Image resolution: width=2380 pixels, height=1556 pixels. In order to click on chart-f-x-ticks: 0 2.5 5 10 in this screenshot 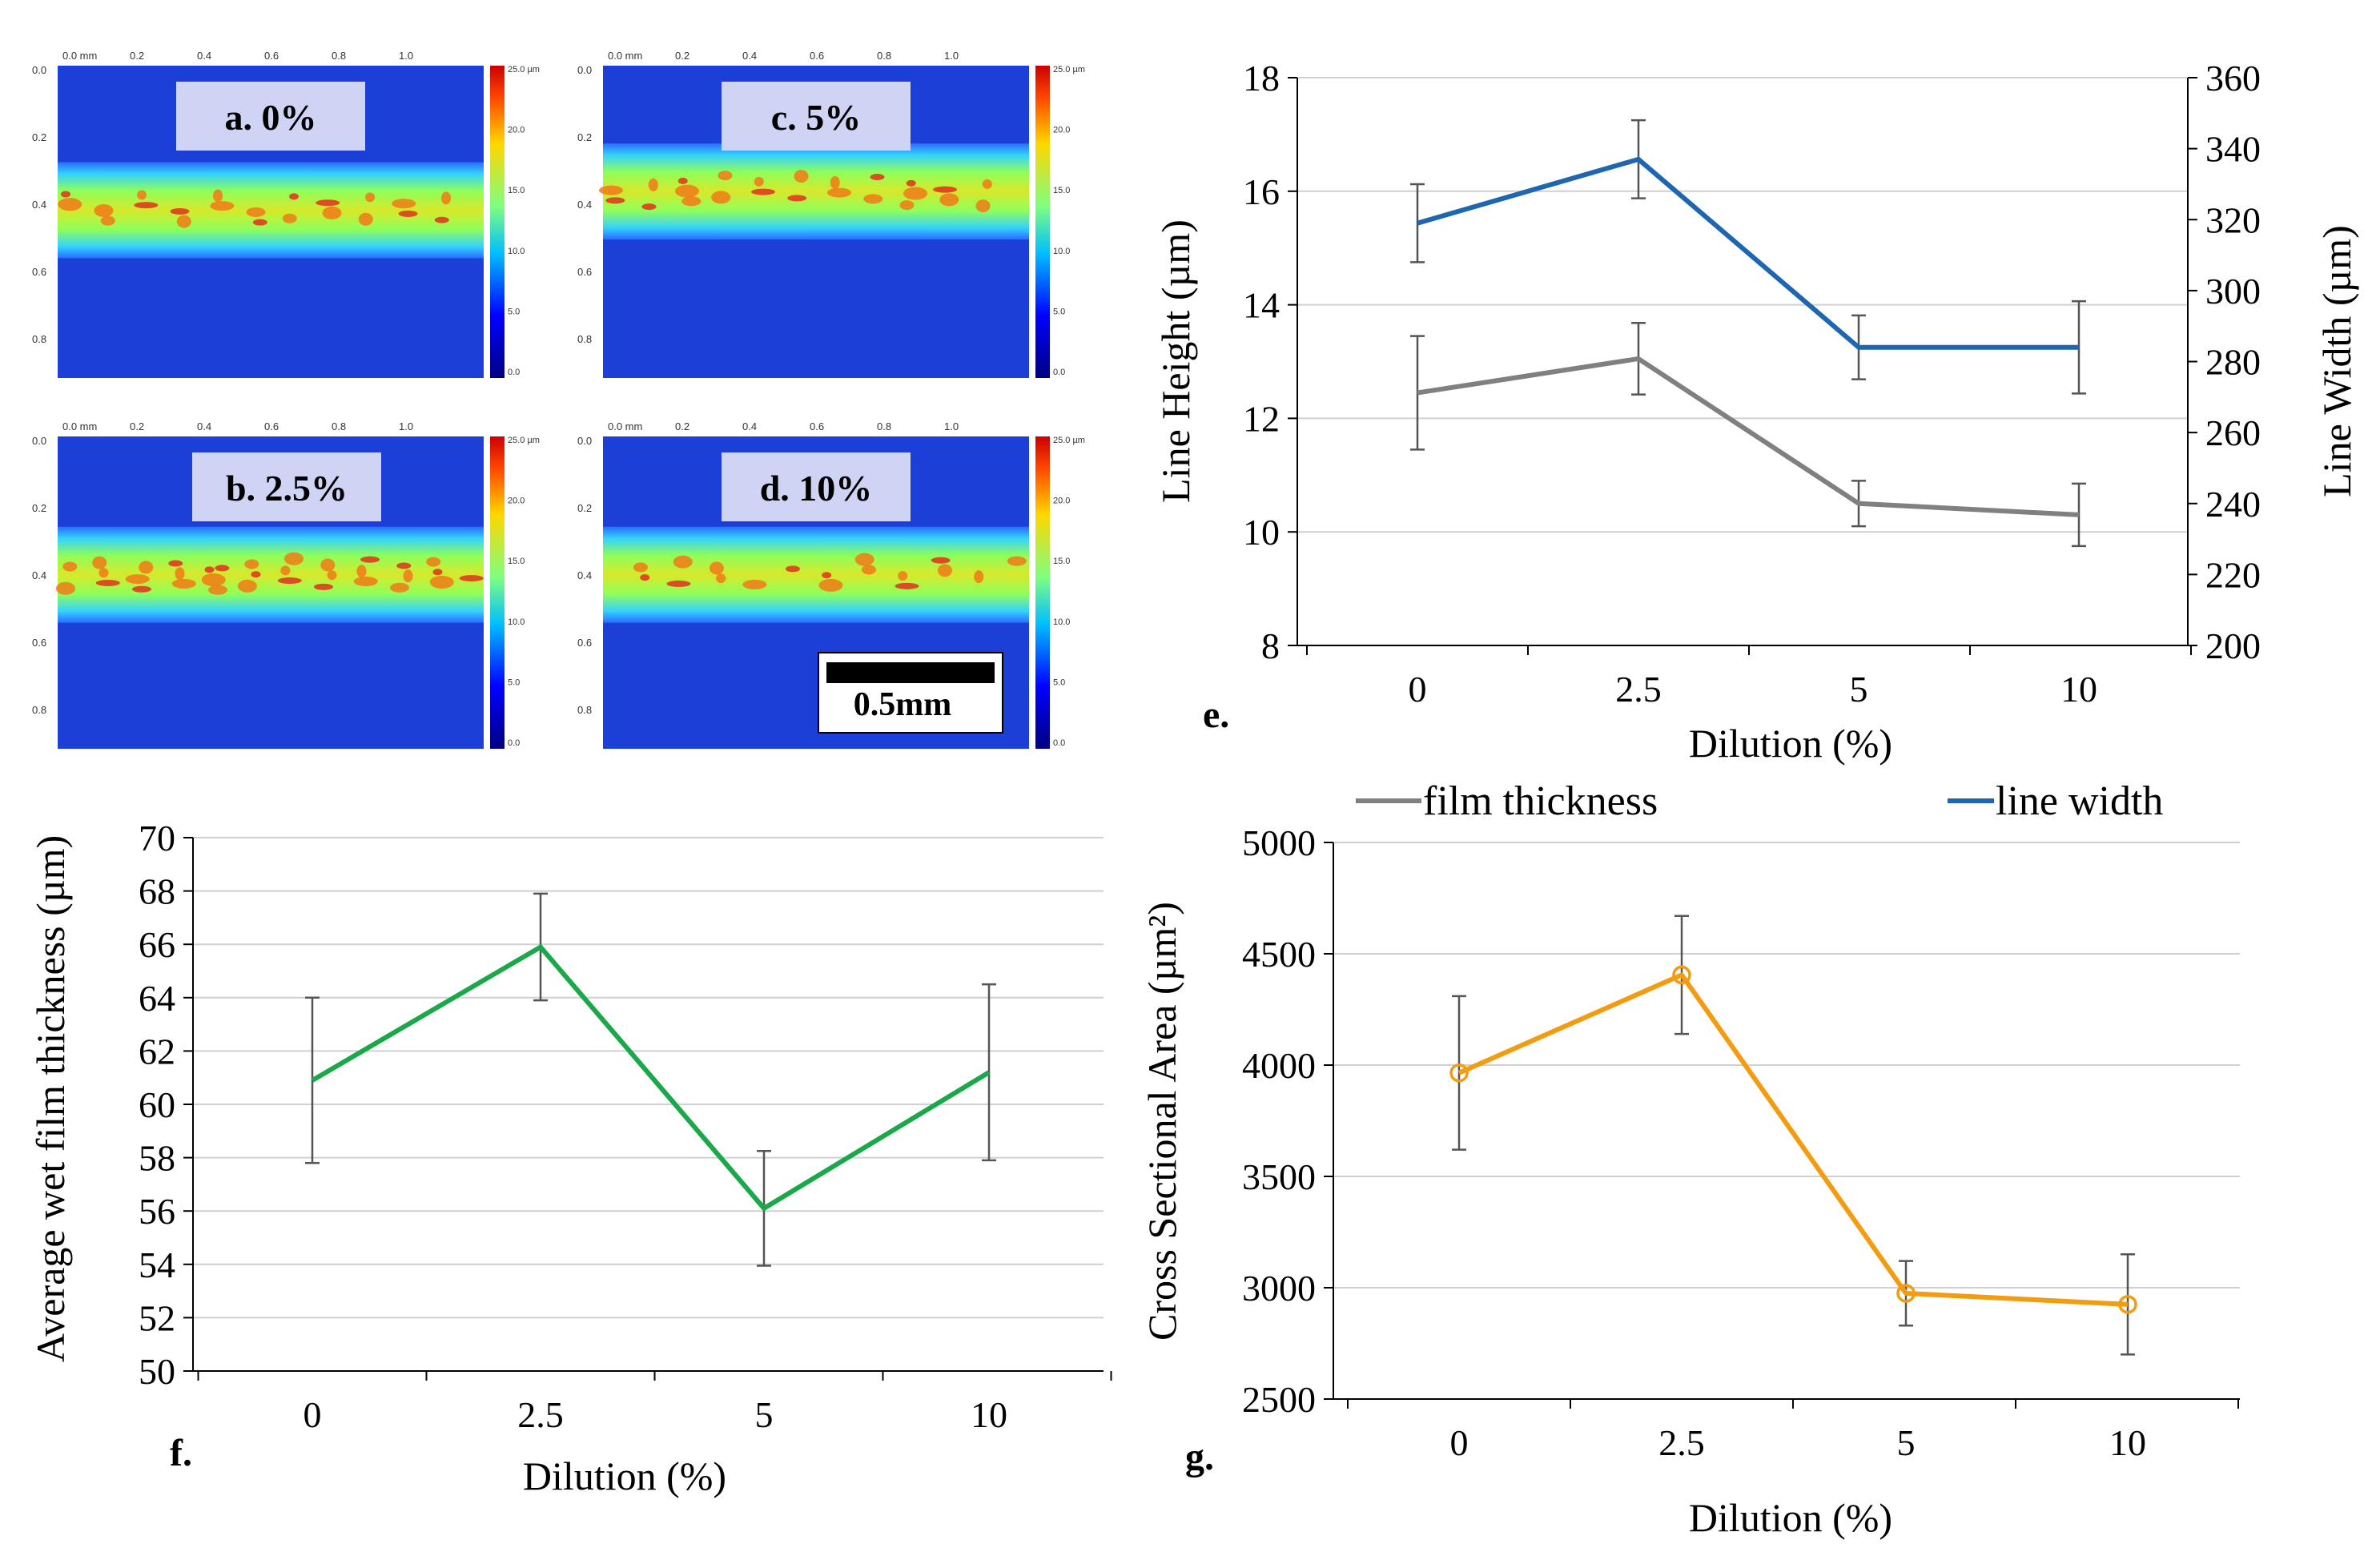, I will do `click(654, 1403)`.